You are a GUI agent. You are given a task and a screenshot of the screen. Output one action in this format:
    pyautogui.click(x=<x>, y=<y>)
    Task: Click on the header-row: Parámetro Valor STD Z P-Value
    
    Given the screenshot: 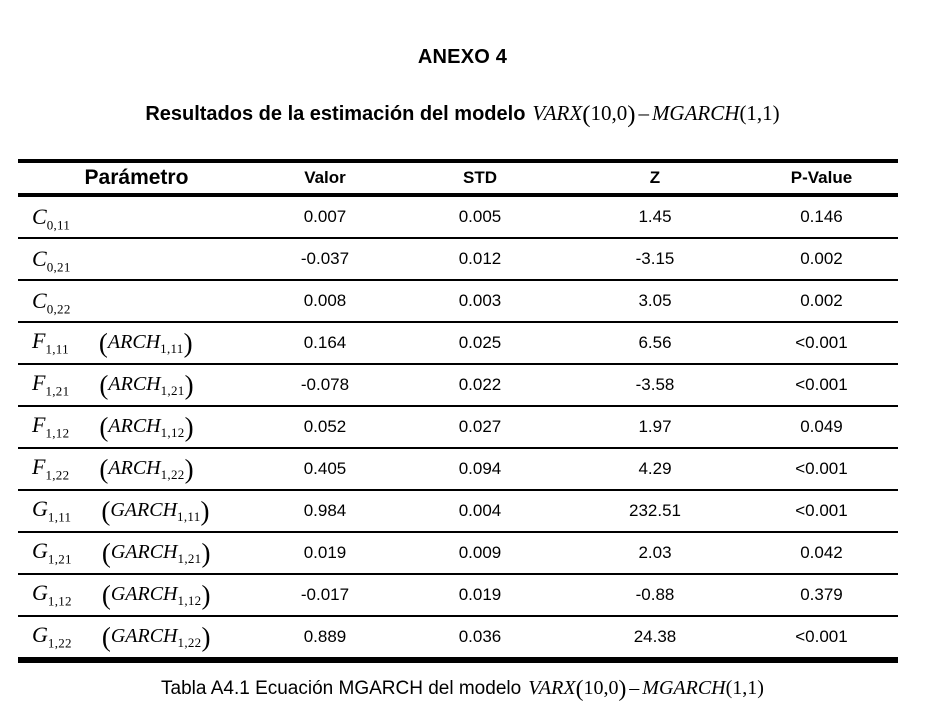 What is the action you would take?
    pyautogui.click(x=458, y=178)
    